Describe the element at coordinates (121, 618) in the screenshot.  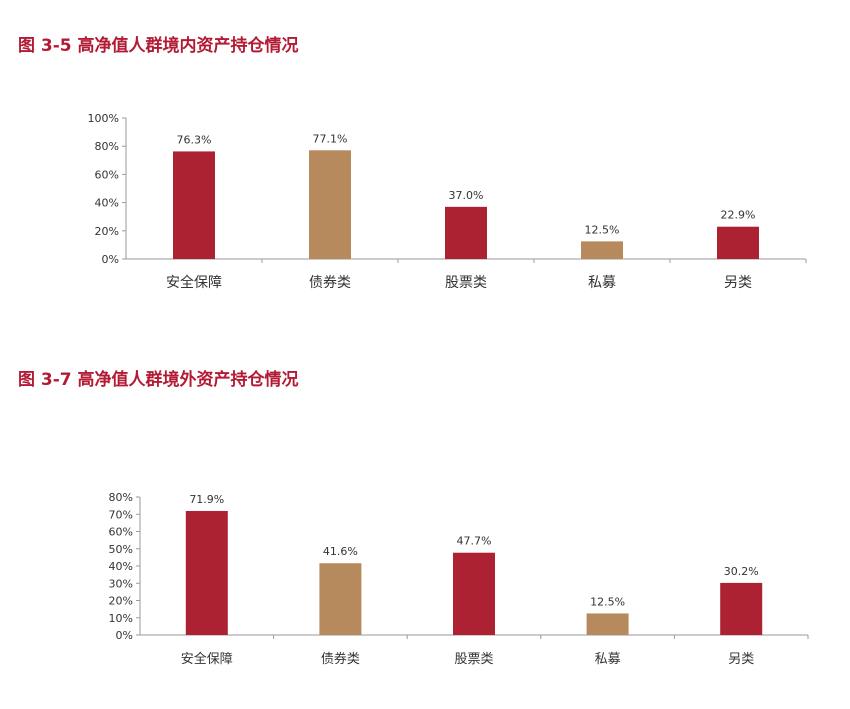
I see `y-tick-label: 10%` at that location.